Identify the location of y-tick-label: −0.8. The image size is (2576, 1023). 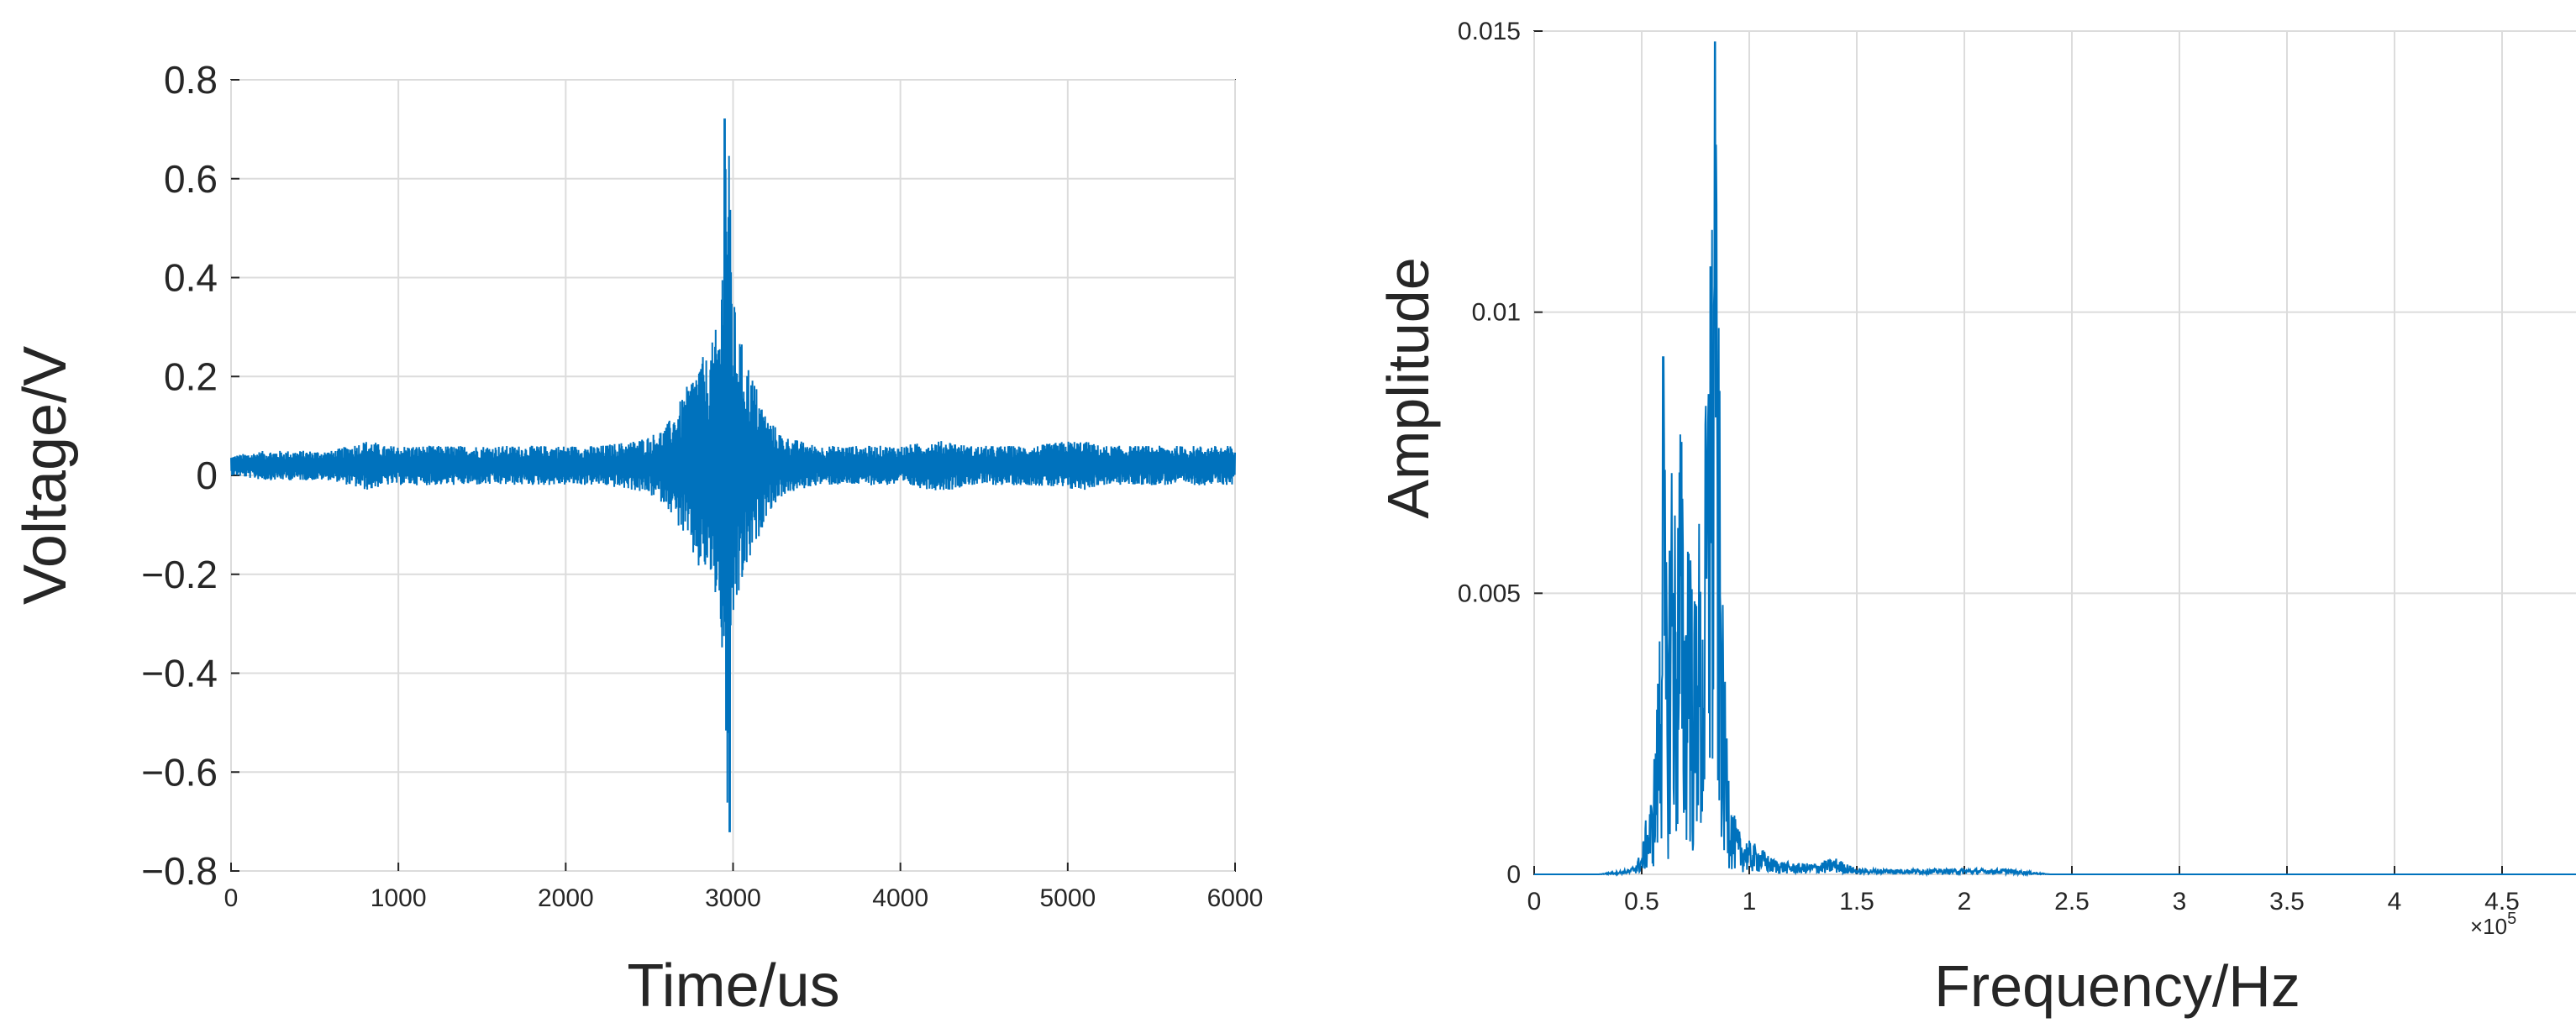
(179, 871).